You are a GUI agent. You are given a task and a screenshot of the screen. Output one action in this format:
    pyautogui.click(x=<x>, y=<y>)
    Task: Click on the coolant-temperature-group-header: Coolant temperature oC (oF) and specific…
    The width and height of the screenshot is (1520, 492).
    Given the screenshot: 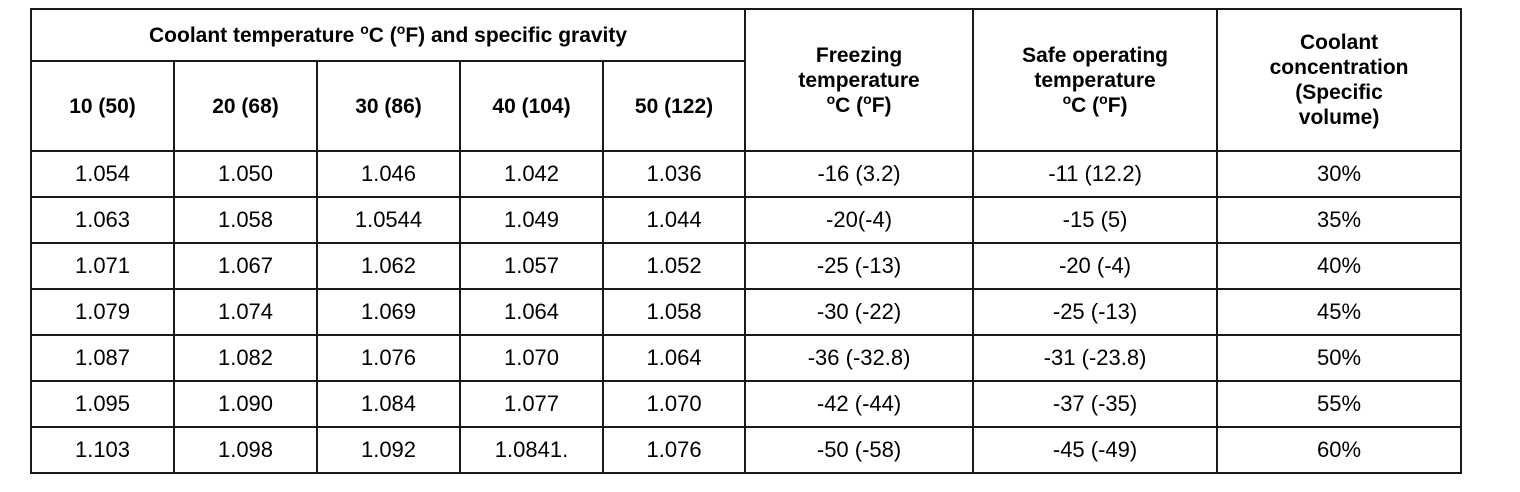 What is the action you would take?
    pyautogui.click(x=388, y=35)
    